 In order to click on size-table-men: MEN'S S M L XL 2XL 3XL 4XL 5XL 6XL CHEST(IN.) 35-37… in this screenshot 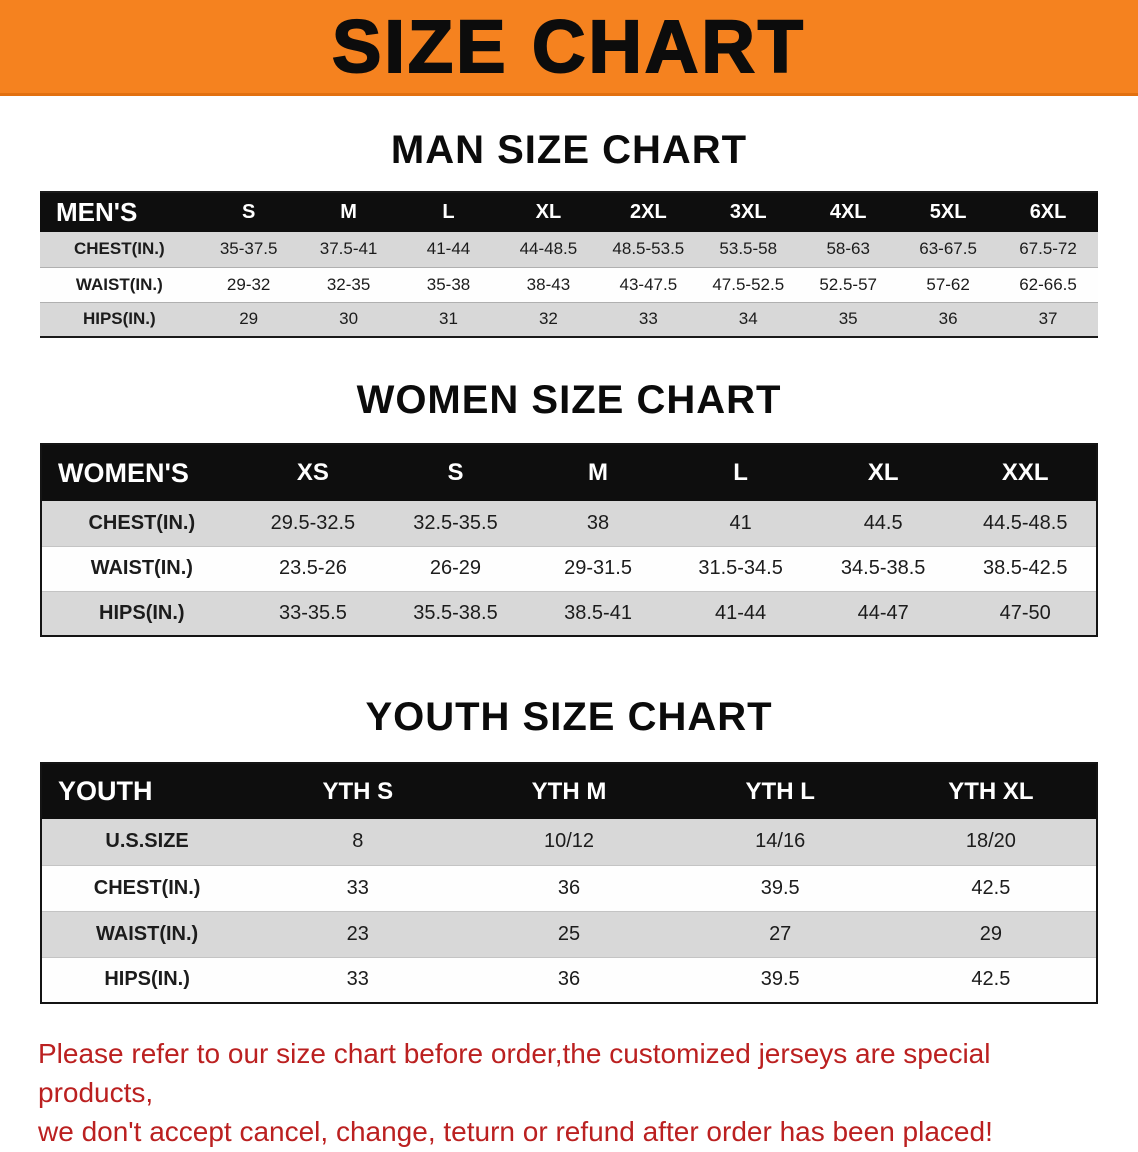, I will do `click(569, 264)`.